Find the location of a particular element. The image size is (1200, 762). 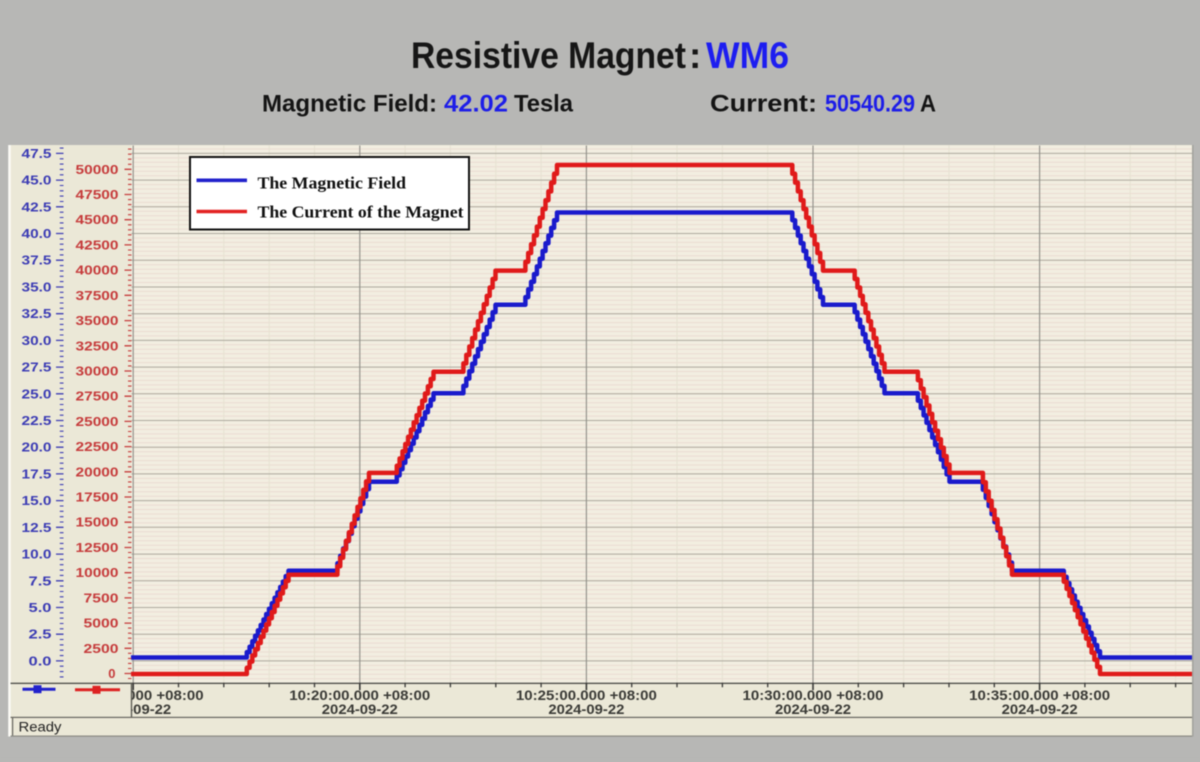

svg-text: 7.5 is located at coordinates (40, 580).